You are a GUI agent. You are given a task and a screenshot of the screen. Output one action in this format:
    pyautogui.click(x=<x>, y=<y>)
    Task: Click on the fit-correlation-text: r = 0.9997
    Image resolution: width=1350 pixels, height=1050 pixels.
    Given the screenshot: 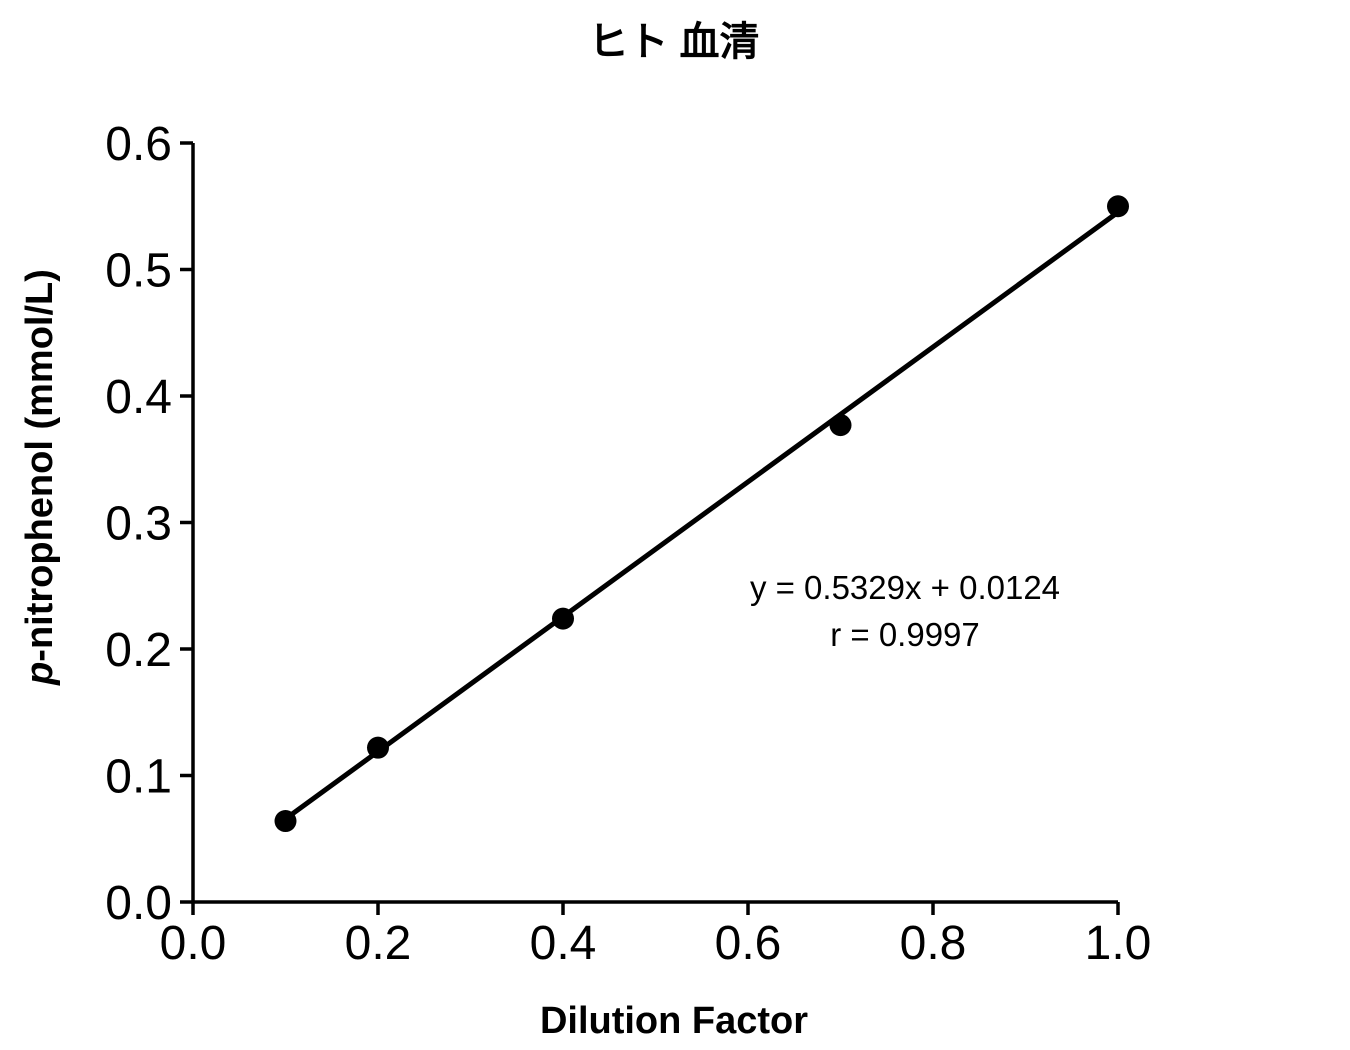 What is the action you would take?
    pyautogui.click(x=905, y=634)
    